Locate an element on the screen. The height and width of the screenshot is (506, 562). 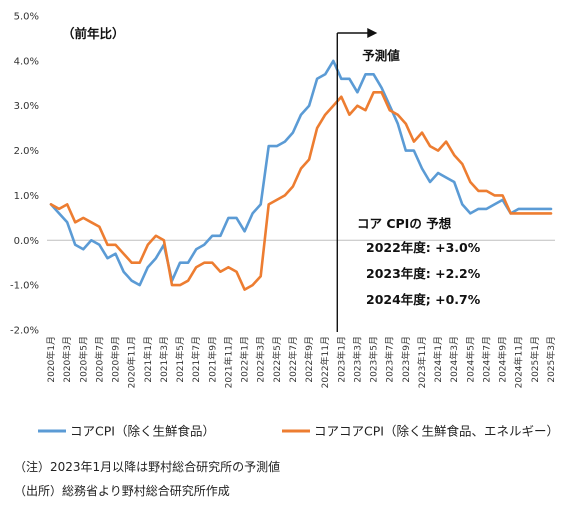
x-tick-label: 2021年3月 is located at coordinates (164, 359).